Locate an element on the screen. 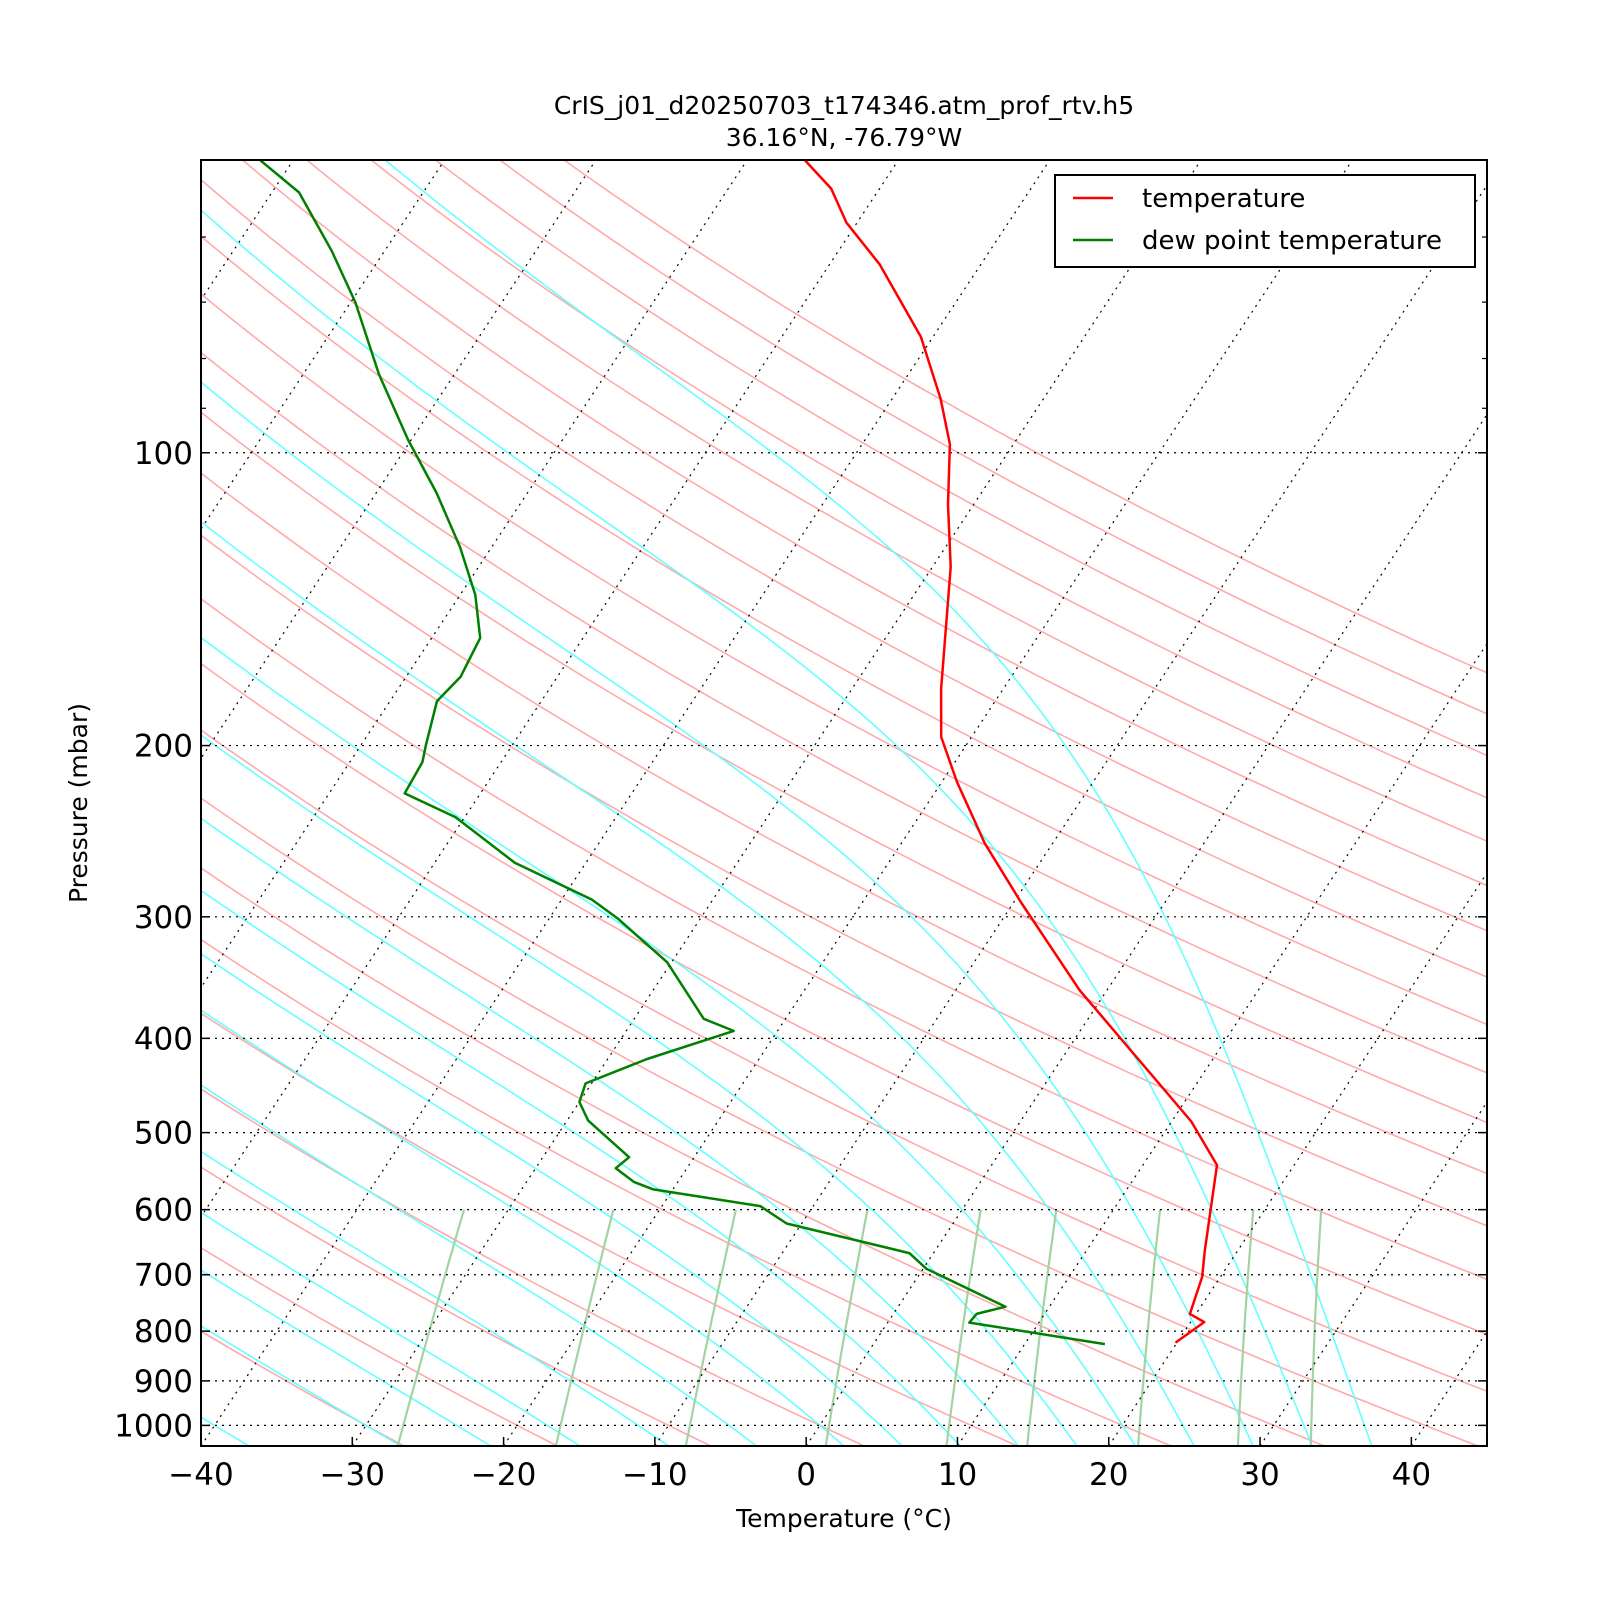  x-tick-label: −30 is located at coordinates (352, 1475).